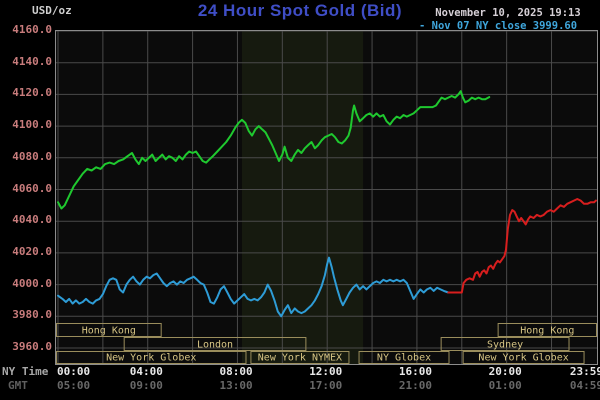 This screenshot has width=600, height=400. What do you see at coordinates (326, 385) in the screenshot?
I see `x-tick-gmt: 17:00` at bounding box center [326, 385].